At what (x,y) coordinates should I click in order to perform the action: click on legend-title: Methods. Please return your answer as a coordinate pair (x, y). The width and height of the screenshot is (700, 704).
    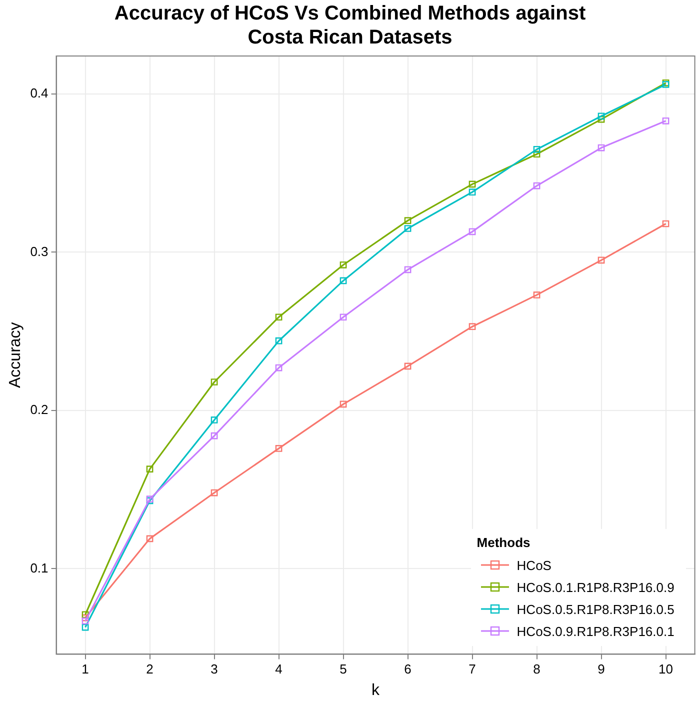
    Looking at the image, I should click on (504, 542).